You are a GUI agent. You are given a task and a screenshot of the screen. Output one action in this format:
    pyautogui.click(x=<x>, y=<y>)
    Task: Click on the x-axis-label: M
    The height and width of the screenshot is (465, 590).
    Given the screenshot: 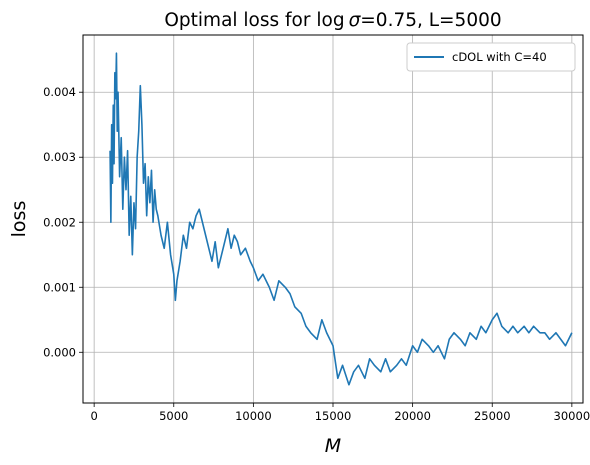 What is the action you would take?
    pyautogui.click(x=333, y=446)
    